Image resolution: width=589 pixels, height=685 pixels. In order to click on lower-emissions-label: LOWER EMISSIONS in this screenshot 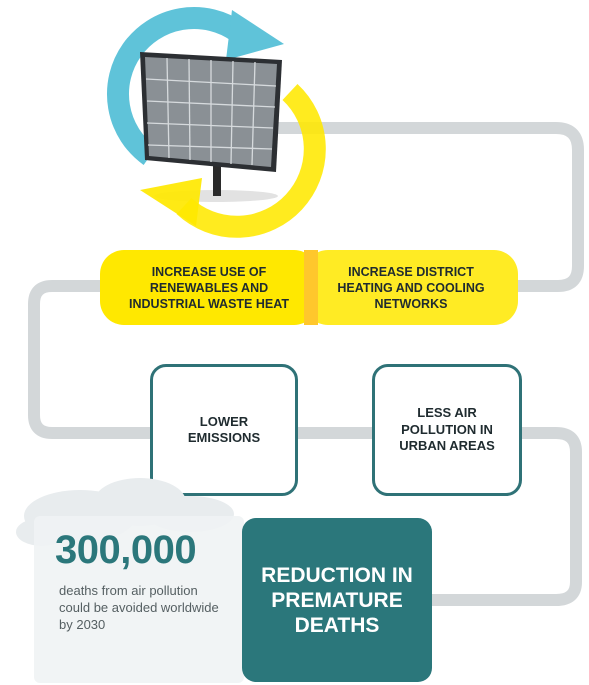, I will do `click(224, 429)`.